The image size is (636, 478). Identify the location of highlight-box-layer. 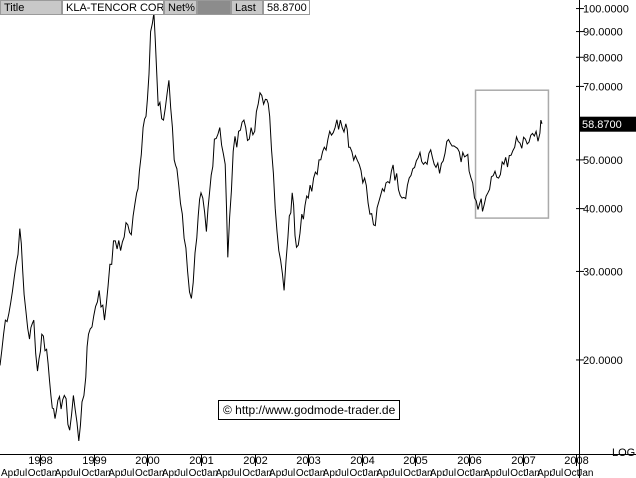
(512, 154).